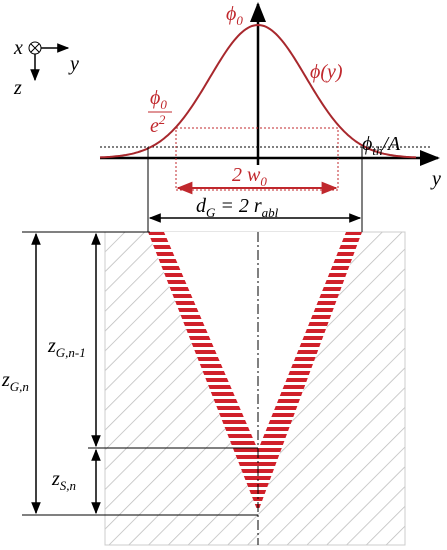  Describe the element at coordinates (68, 485) in the screenshot. I see `sub: S,n` at that location.